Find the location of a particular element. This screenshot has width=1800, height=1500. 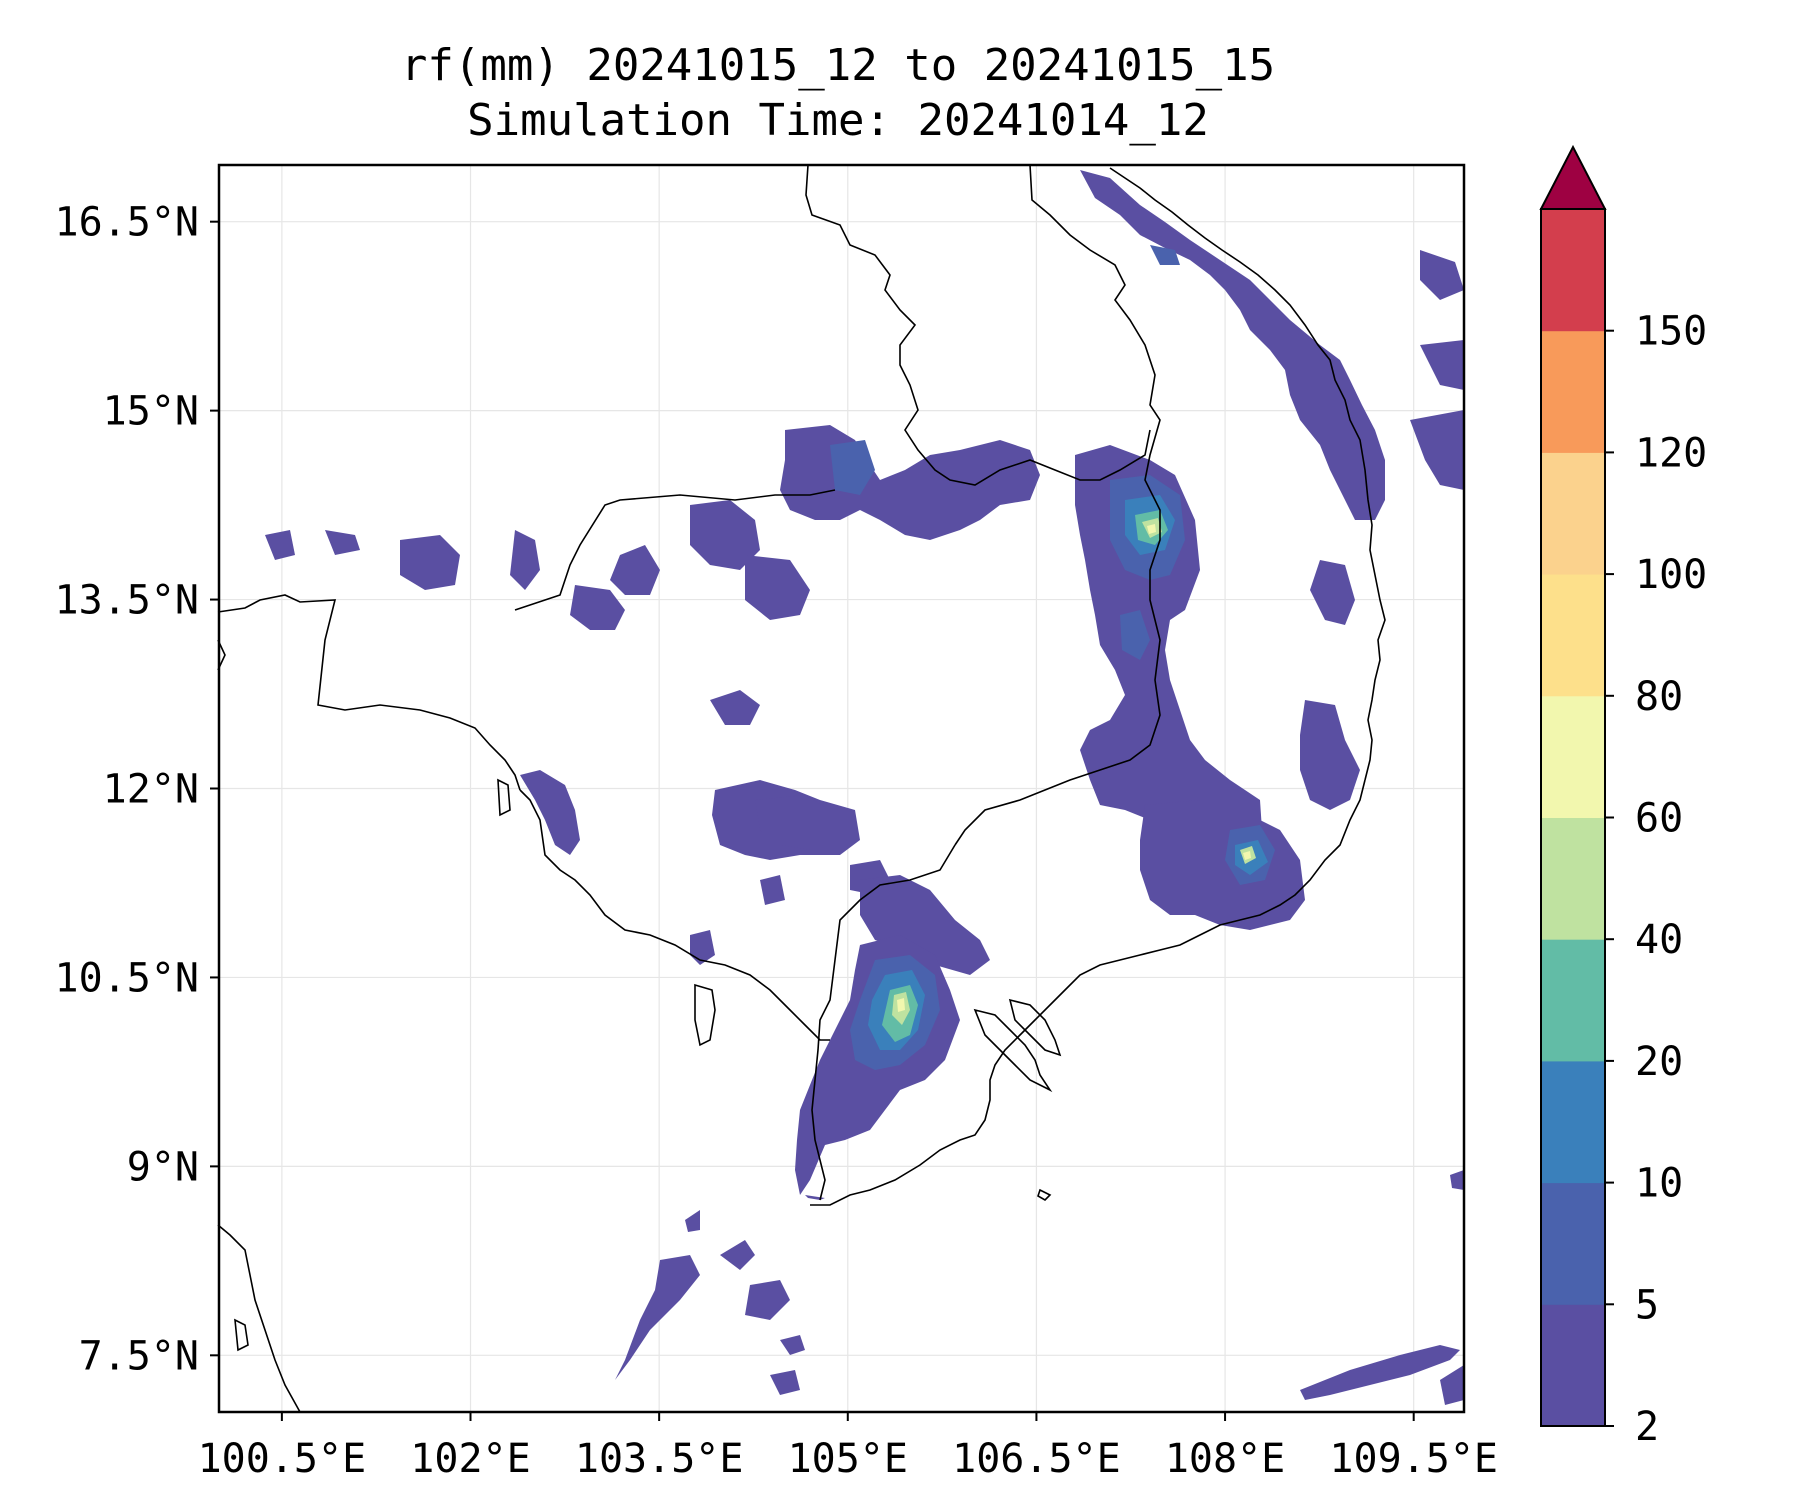

rain-cell-gulf is located at coordinates (692, 1221).